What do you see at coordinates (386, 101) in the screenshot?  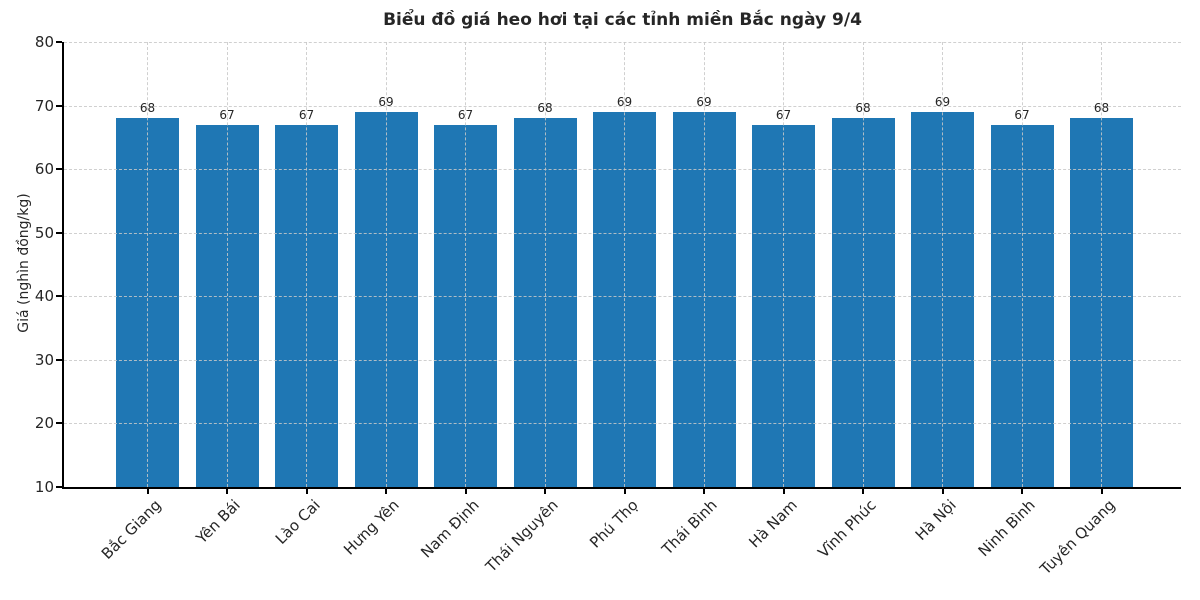 I see `bar-value-label-3: 69` at bounding box center [386, 101].